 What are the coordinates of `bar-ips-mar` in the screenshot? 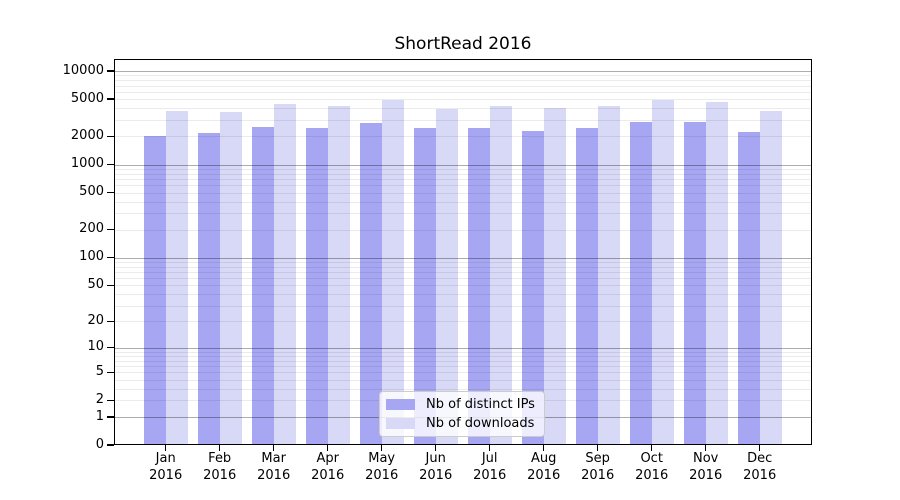 It's located at (262, 286).